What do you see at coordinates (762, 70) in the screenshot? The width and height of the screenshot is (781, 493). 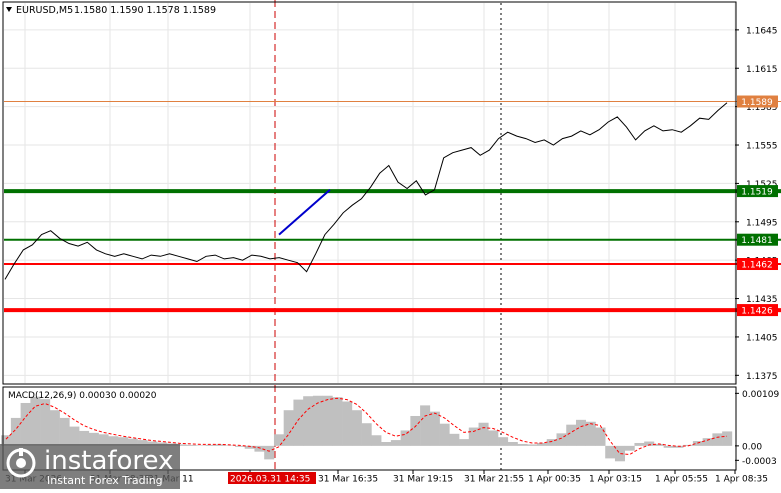 I see `price-tick-label: 1.1615` at bounding box center [762, 70].